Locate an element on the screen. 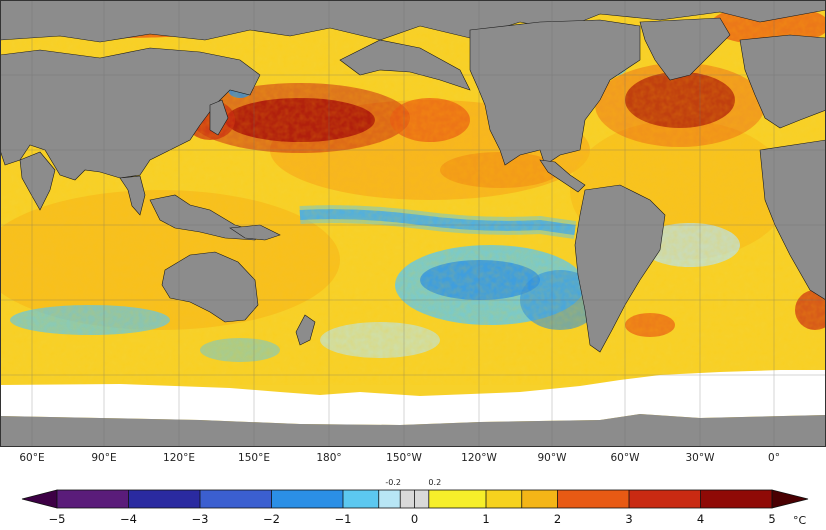 Image resolution: width=826 pixels, height=530 pixels. colorbar-ramp is located at coordinates (415, 499).